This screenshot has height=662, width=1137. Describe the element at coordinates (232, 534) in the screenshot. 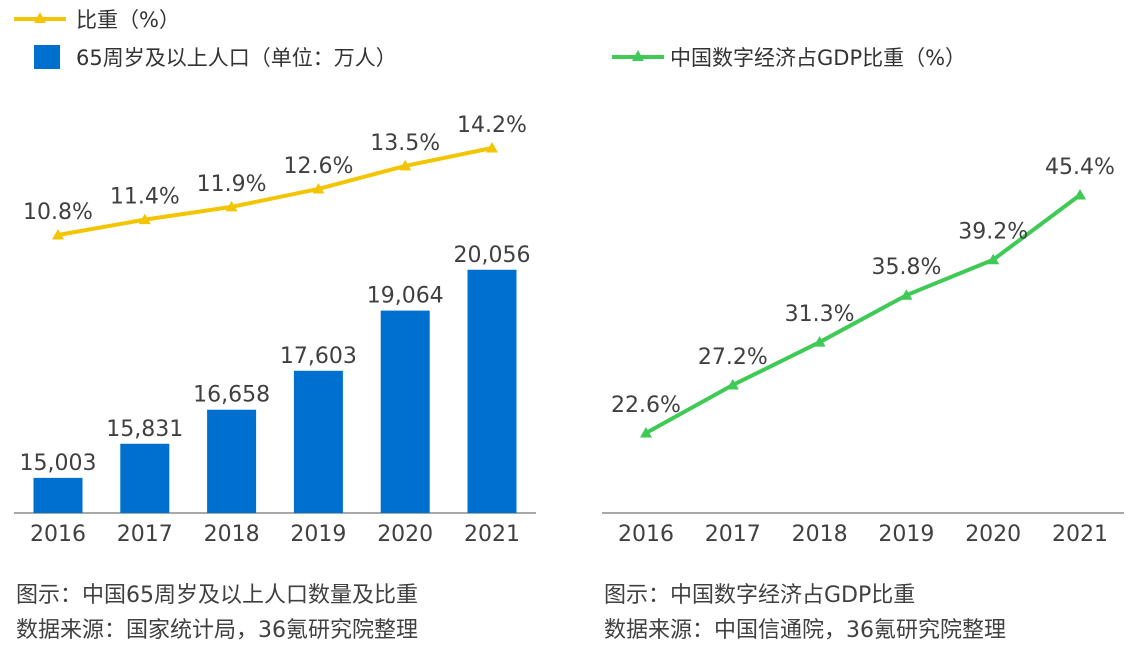

I see `left-x-tick-label: 2018` at that location.